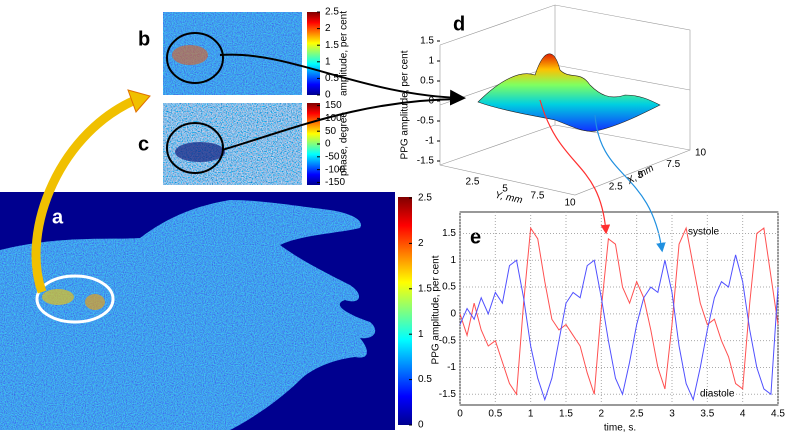 This screenshot has height=438, width=787. I want to click on x-tick-label: 2, so click(602, 414).